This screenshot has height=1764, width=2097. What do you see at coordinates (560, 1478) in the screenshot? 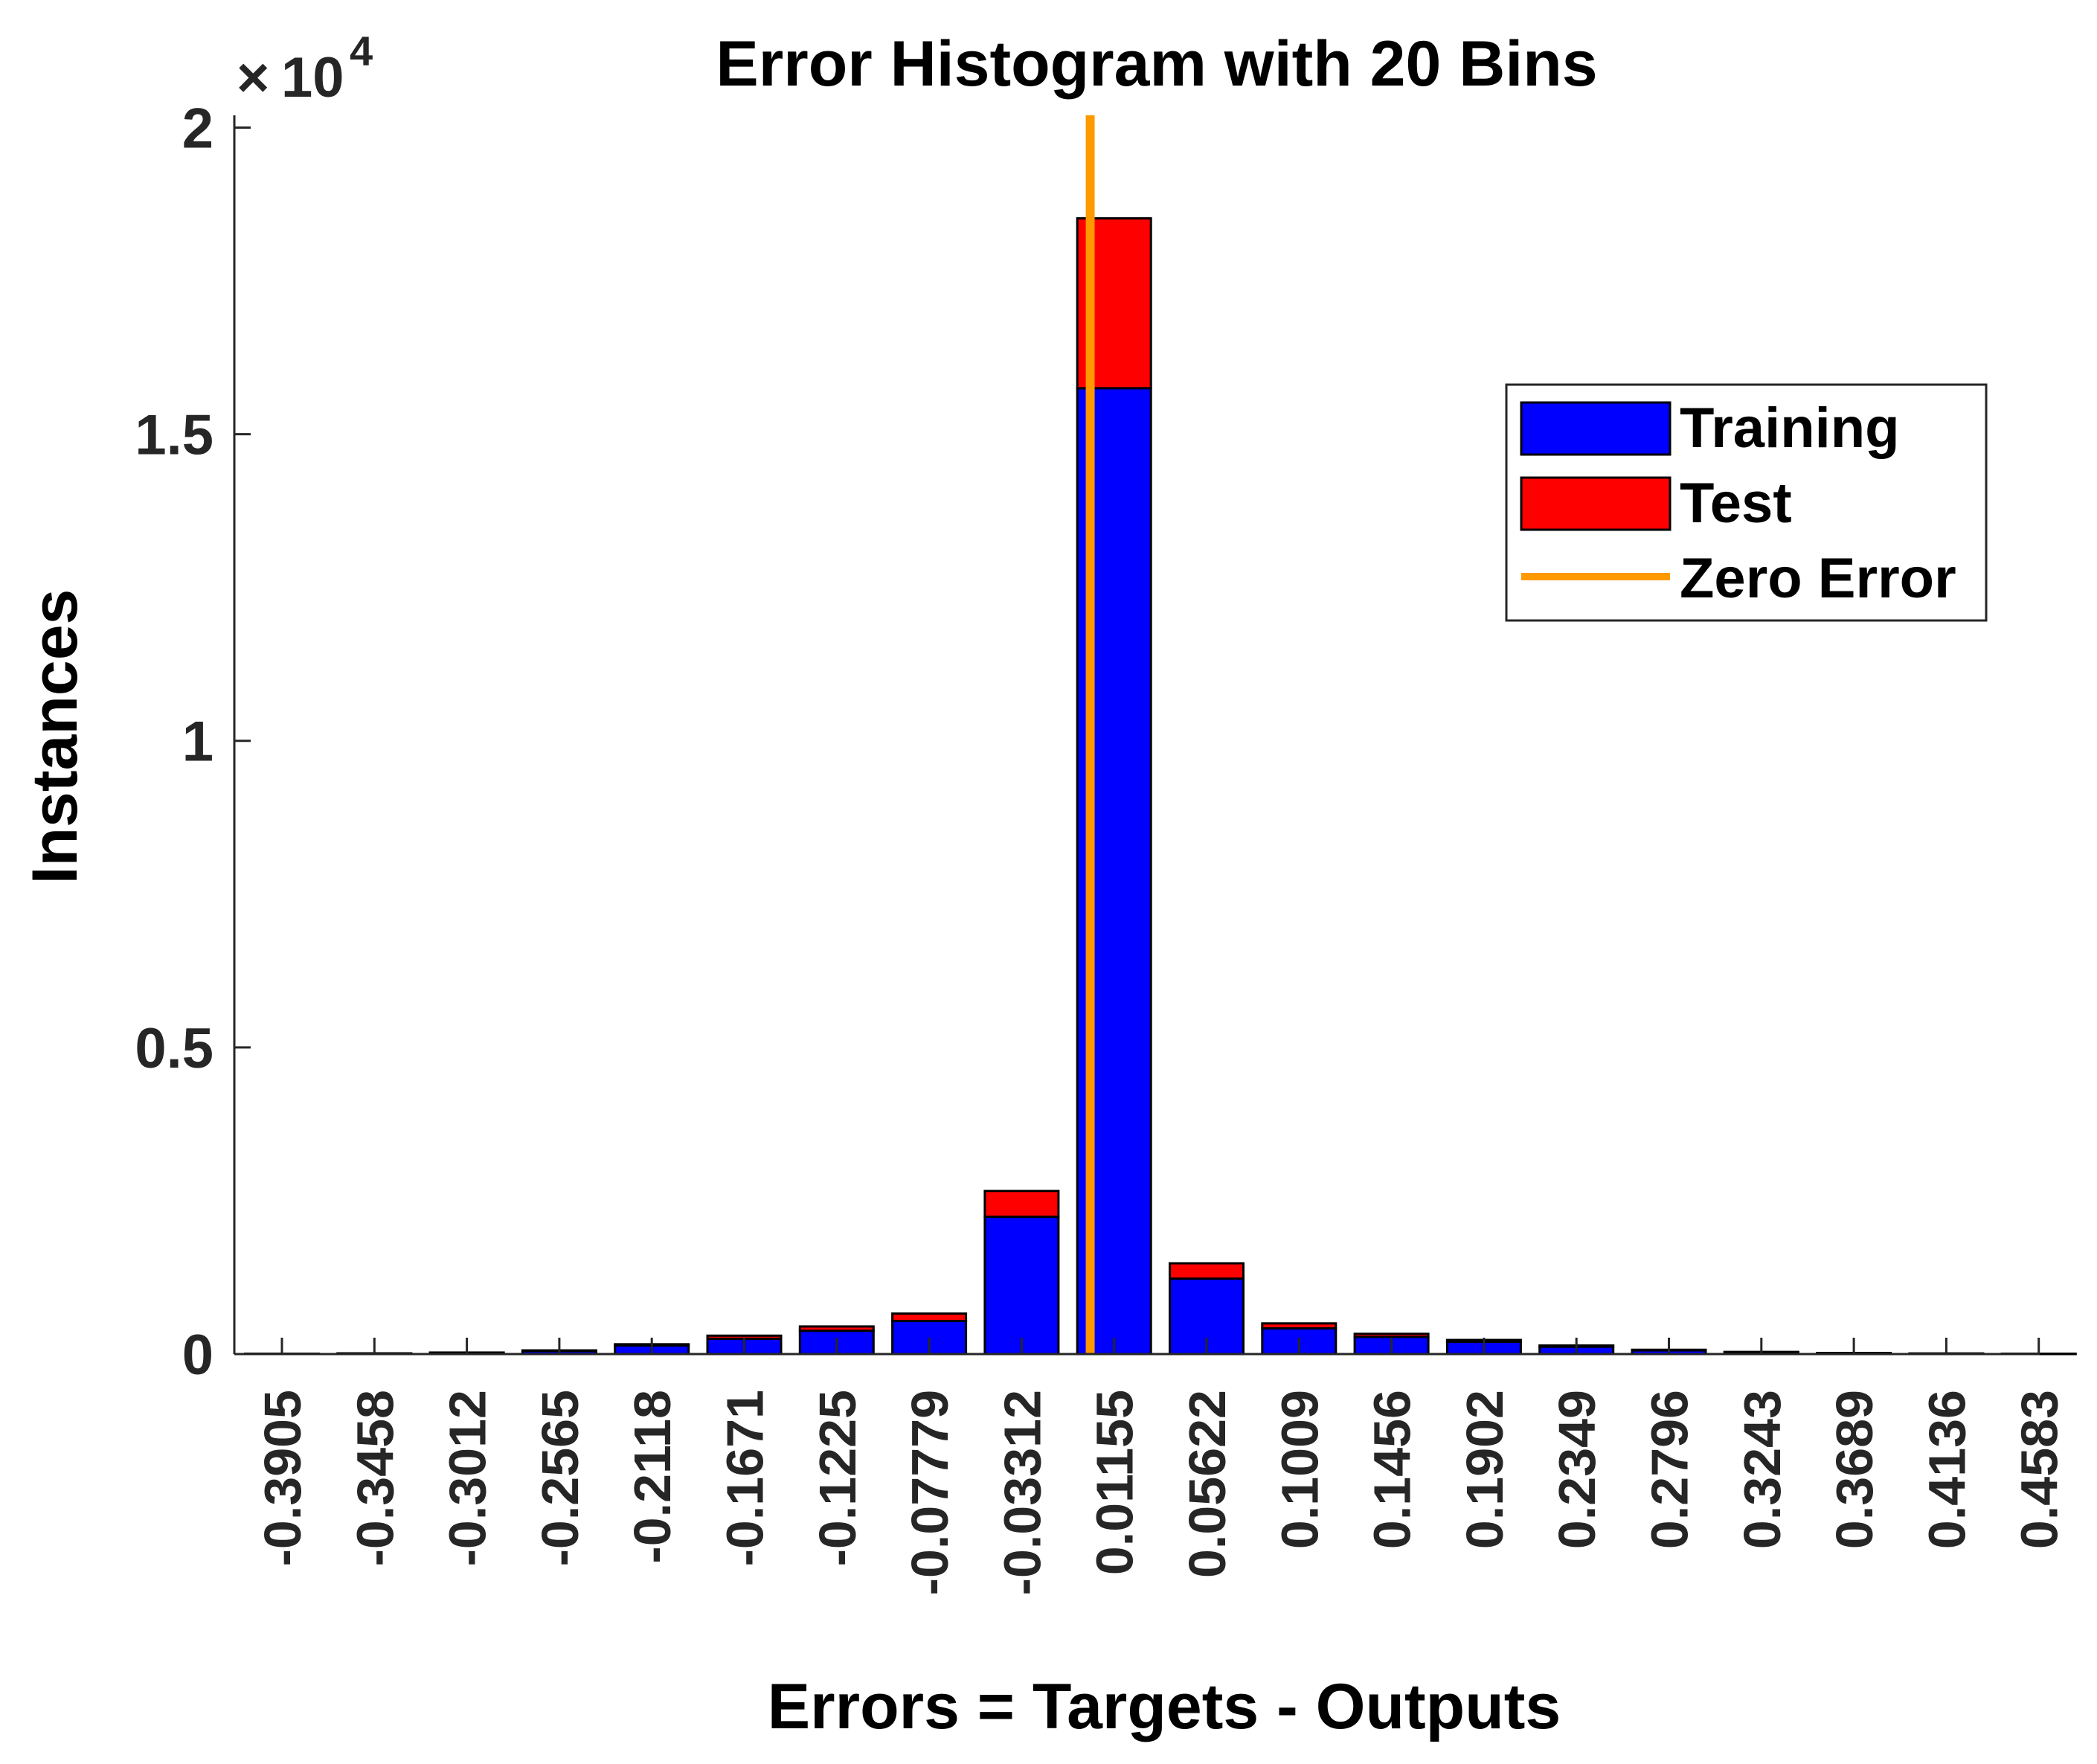
I see `x-tick-label-3: -0.2565` at bounding box center [560, 1478].